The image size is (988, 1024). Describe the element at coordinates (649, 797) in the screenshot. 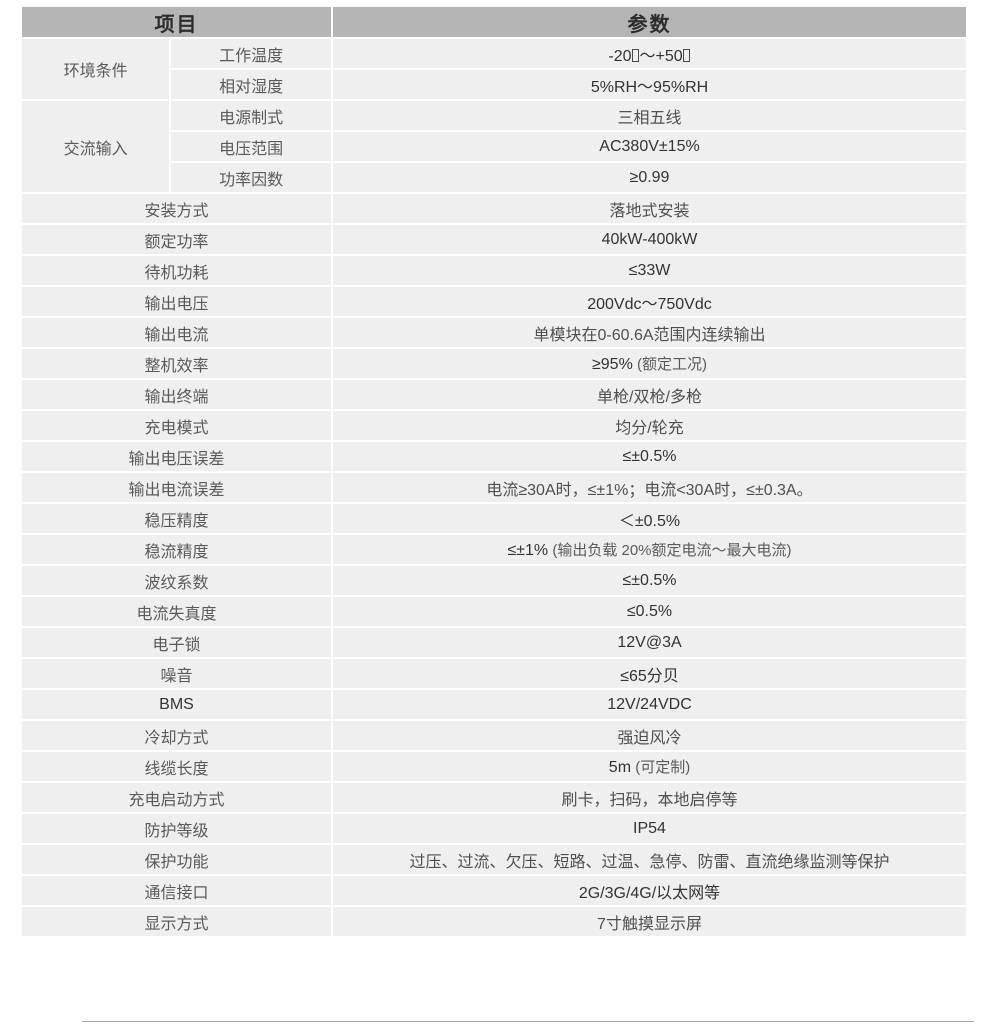

I see `row-value: 刷卡，扫码，本地启停等` at that location.